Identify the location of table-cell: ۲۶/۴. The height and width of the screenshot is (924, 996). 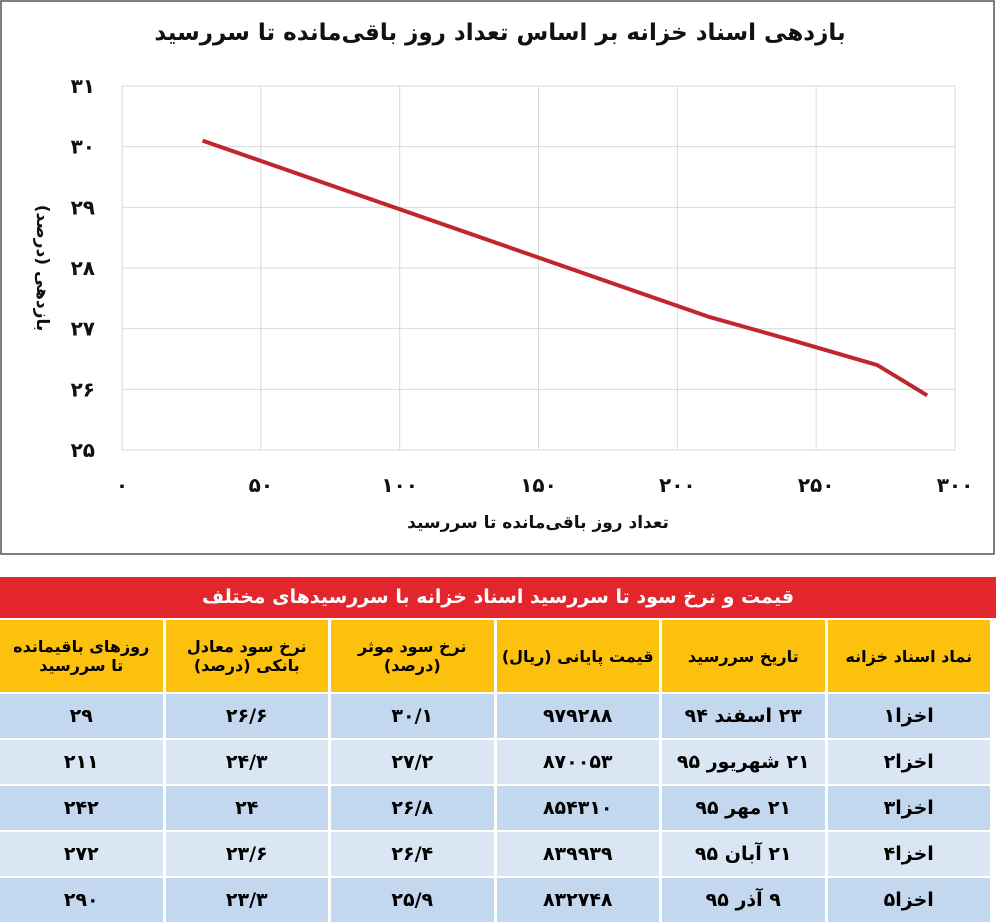
(412, 854).